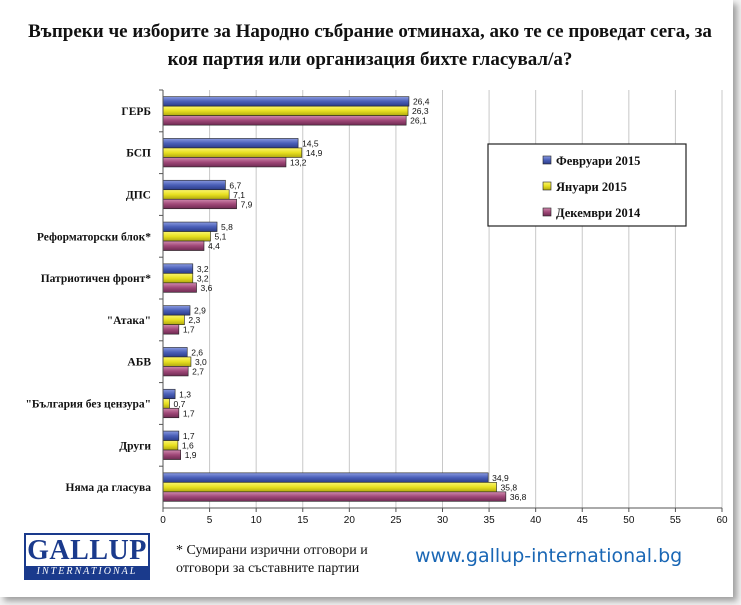 The width and height of the screenshot is (741, 605). I want to click on x-tick-label: 5, so click(210, 520).